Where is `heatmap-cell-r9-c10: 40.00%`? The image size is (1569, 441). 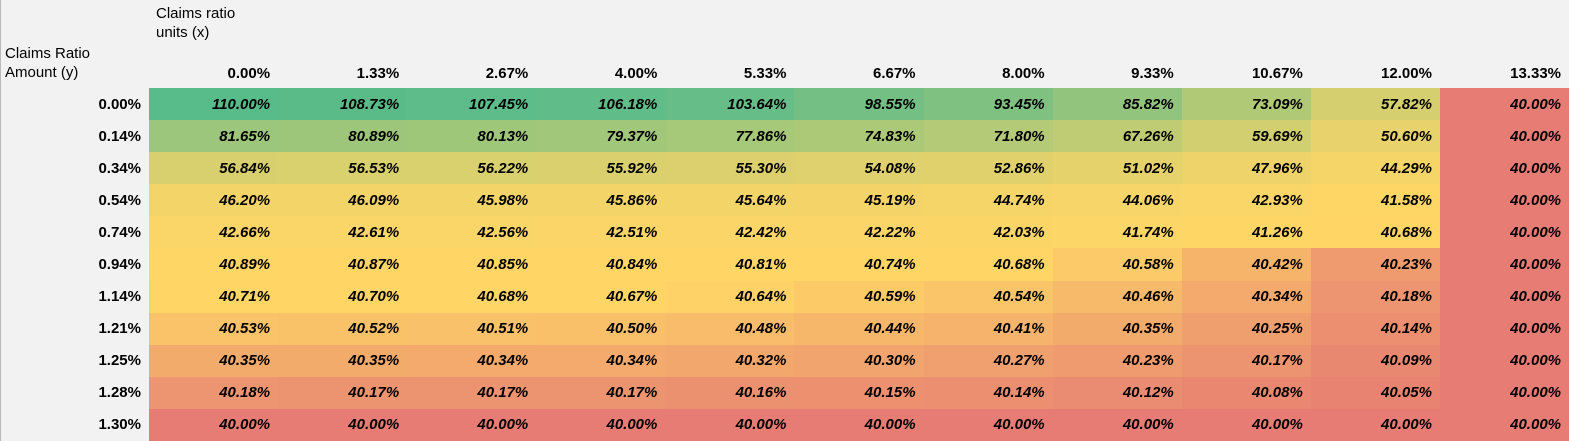
heatmap-cell-r9-c10: 40.00% is located at coordinates (1504, 392).